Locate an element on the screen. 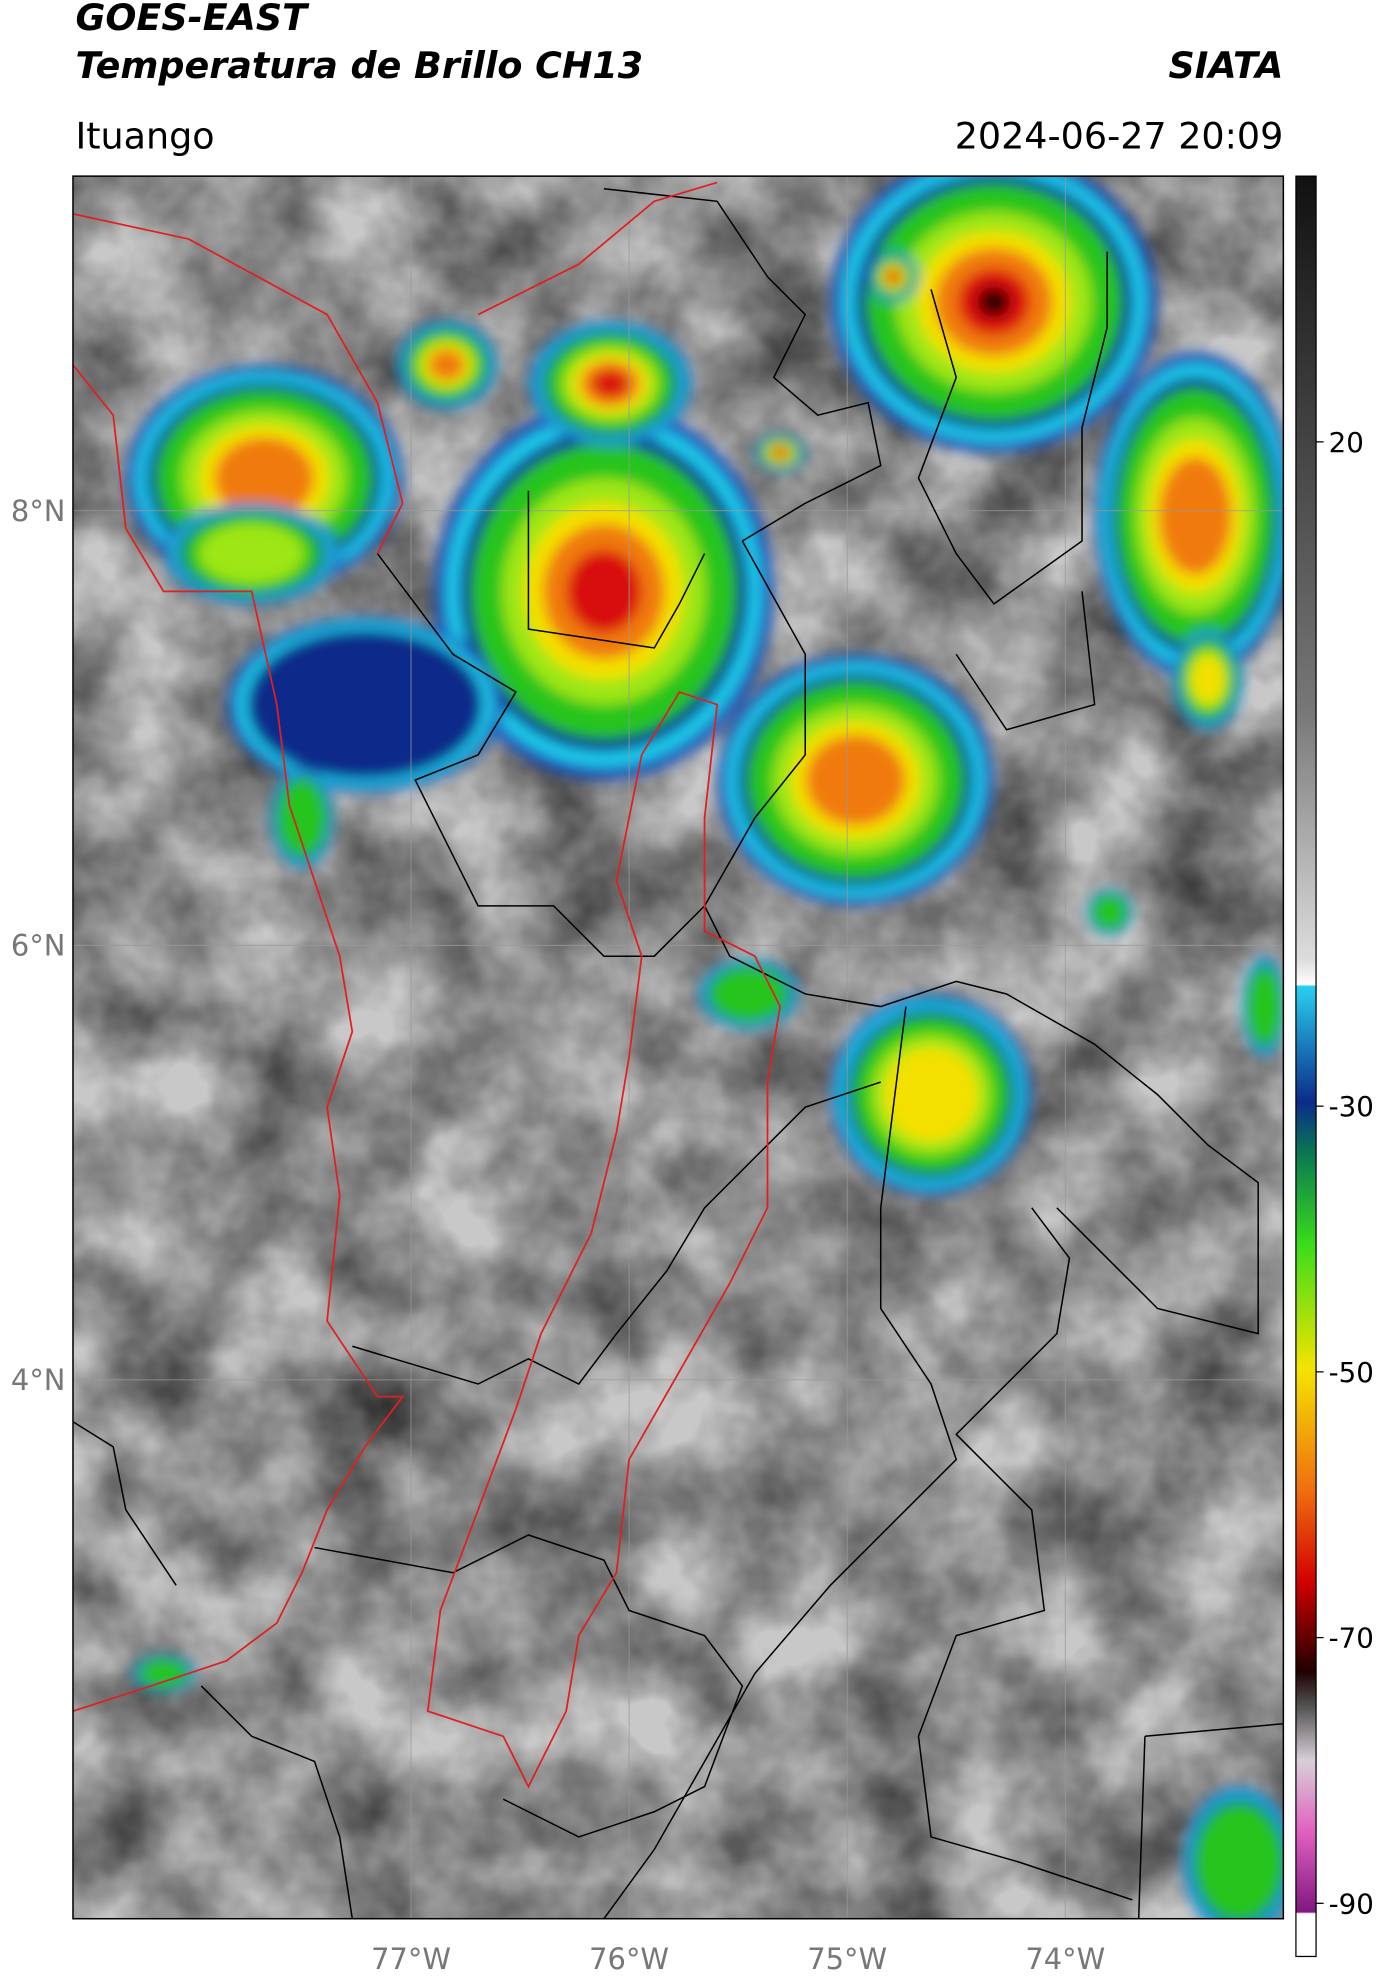 This screenshot has height=1981, width=1384. title: GOES-EAST is located at coordinates (192, 19).